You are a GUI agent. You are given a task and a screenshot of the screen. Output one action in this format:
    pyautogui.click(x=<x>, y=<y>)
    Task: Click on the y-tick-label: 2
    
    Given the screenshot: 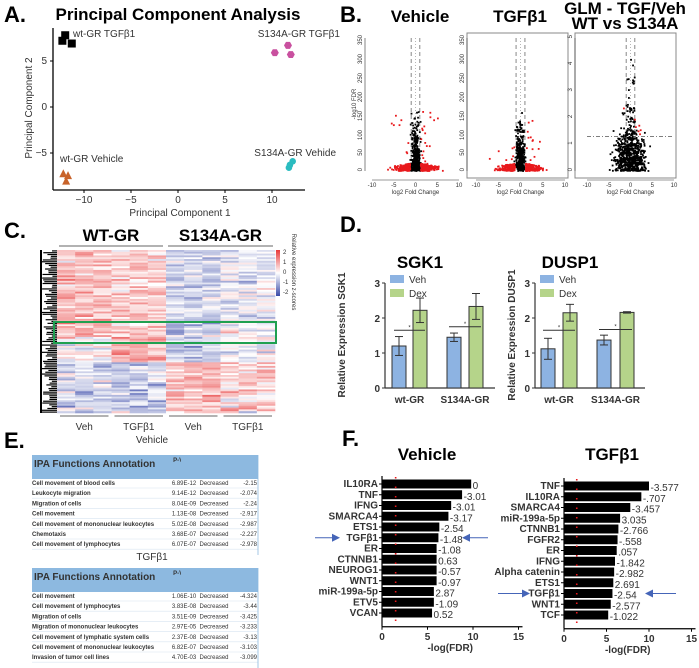 What is the action you would take?
    pyautogui.click(x=571, y=116)
    